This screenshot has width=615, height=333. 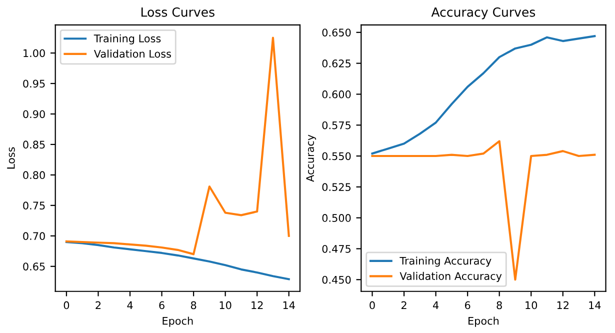 I want to click on y-tick-label: 1.00, so click(x=34, y=53).